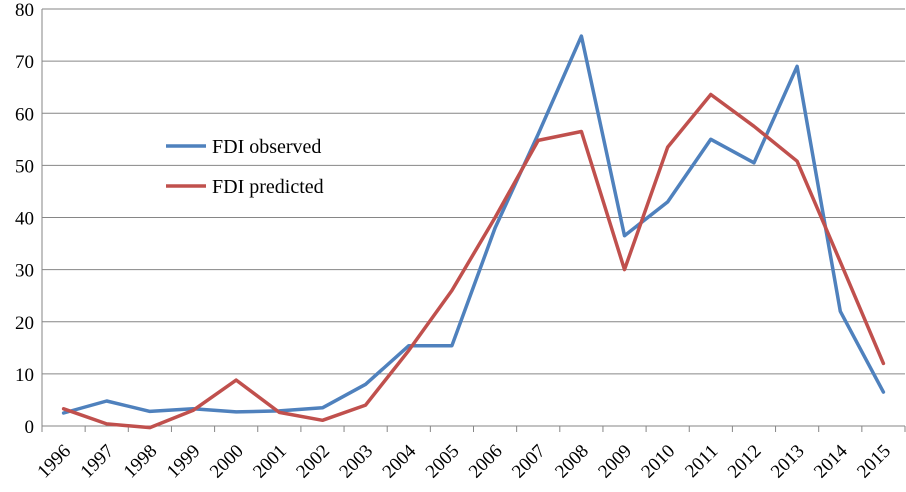 The height and width of the screenshot is (492, 906). I want to click on y-tick-label: 60, so click(24, 114).